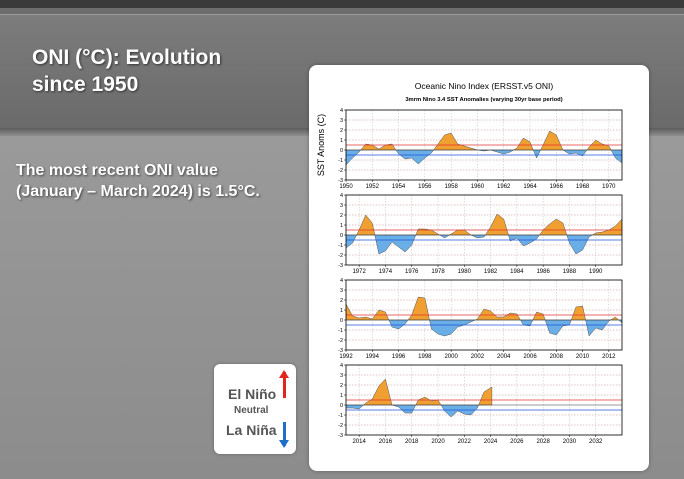 The image size is (684, 479). I want to click on chart-title: Oceanic Nino Index (ERSST.v5 ONI), so click(484, 86).